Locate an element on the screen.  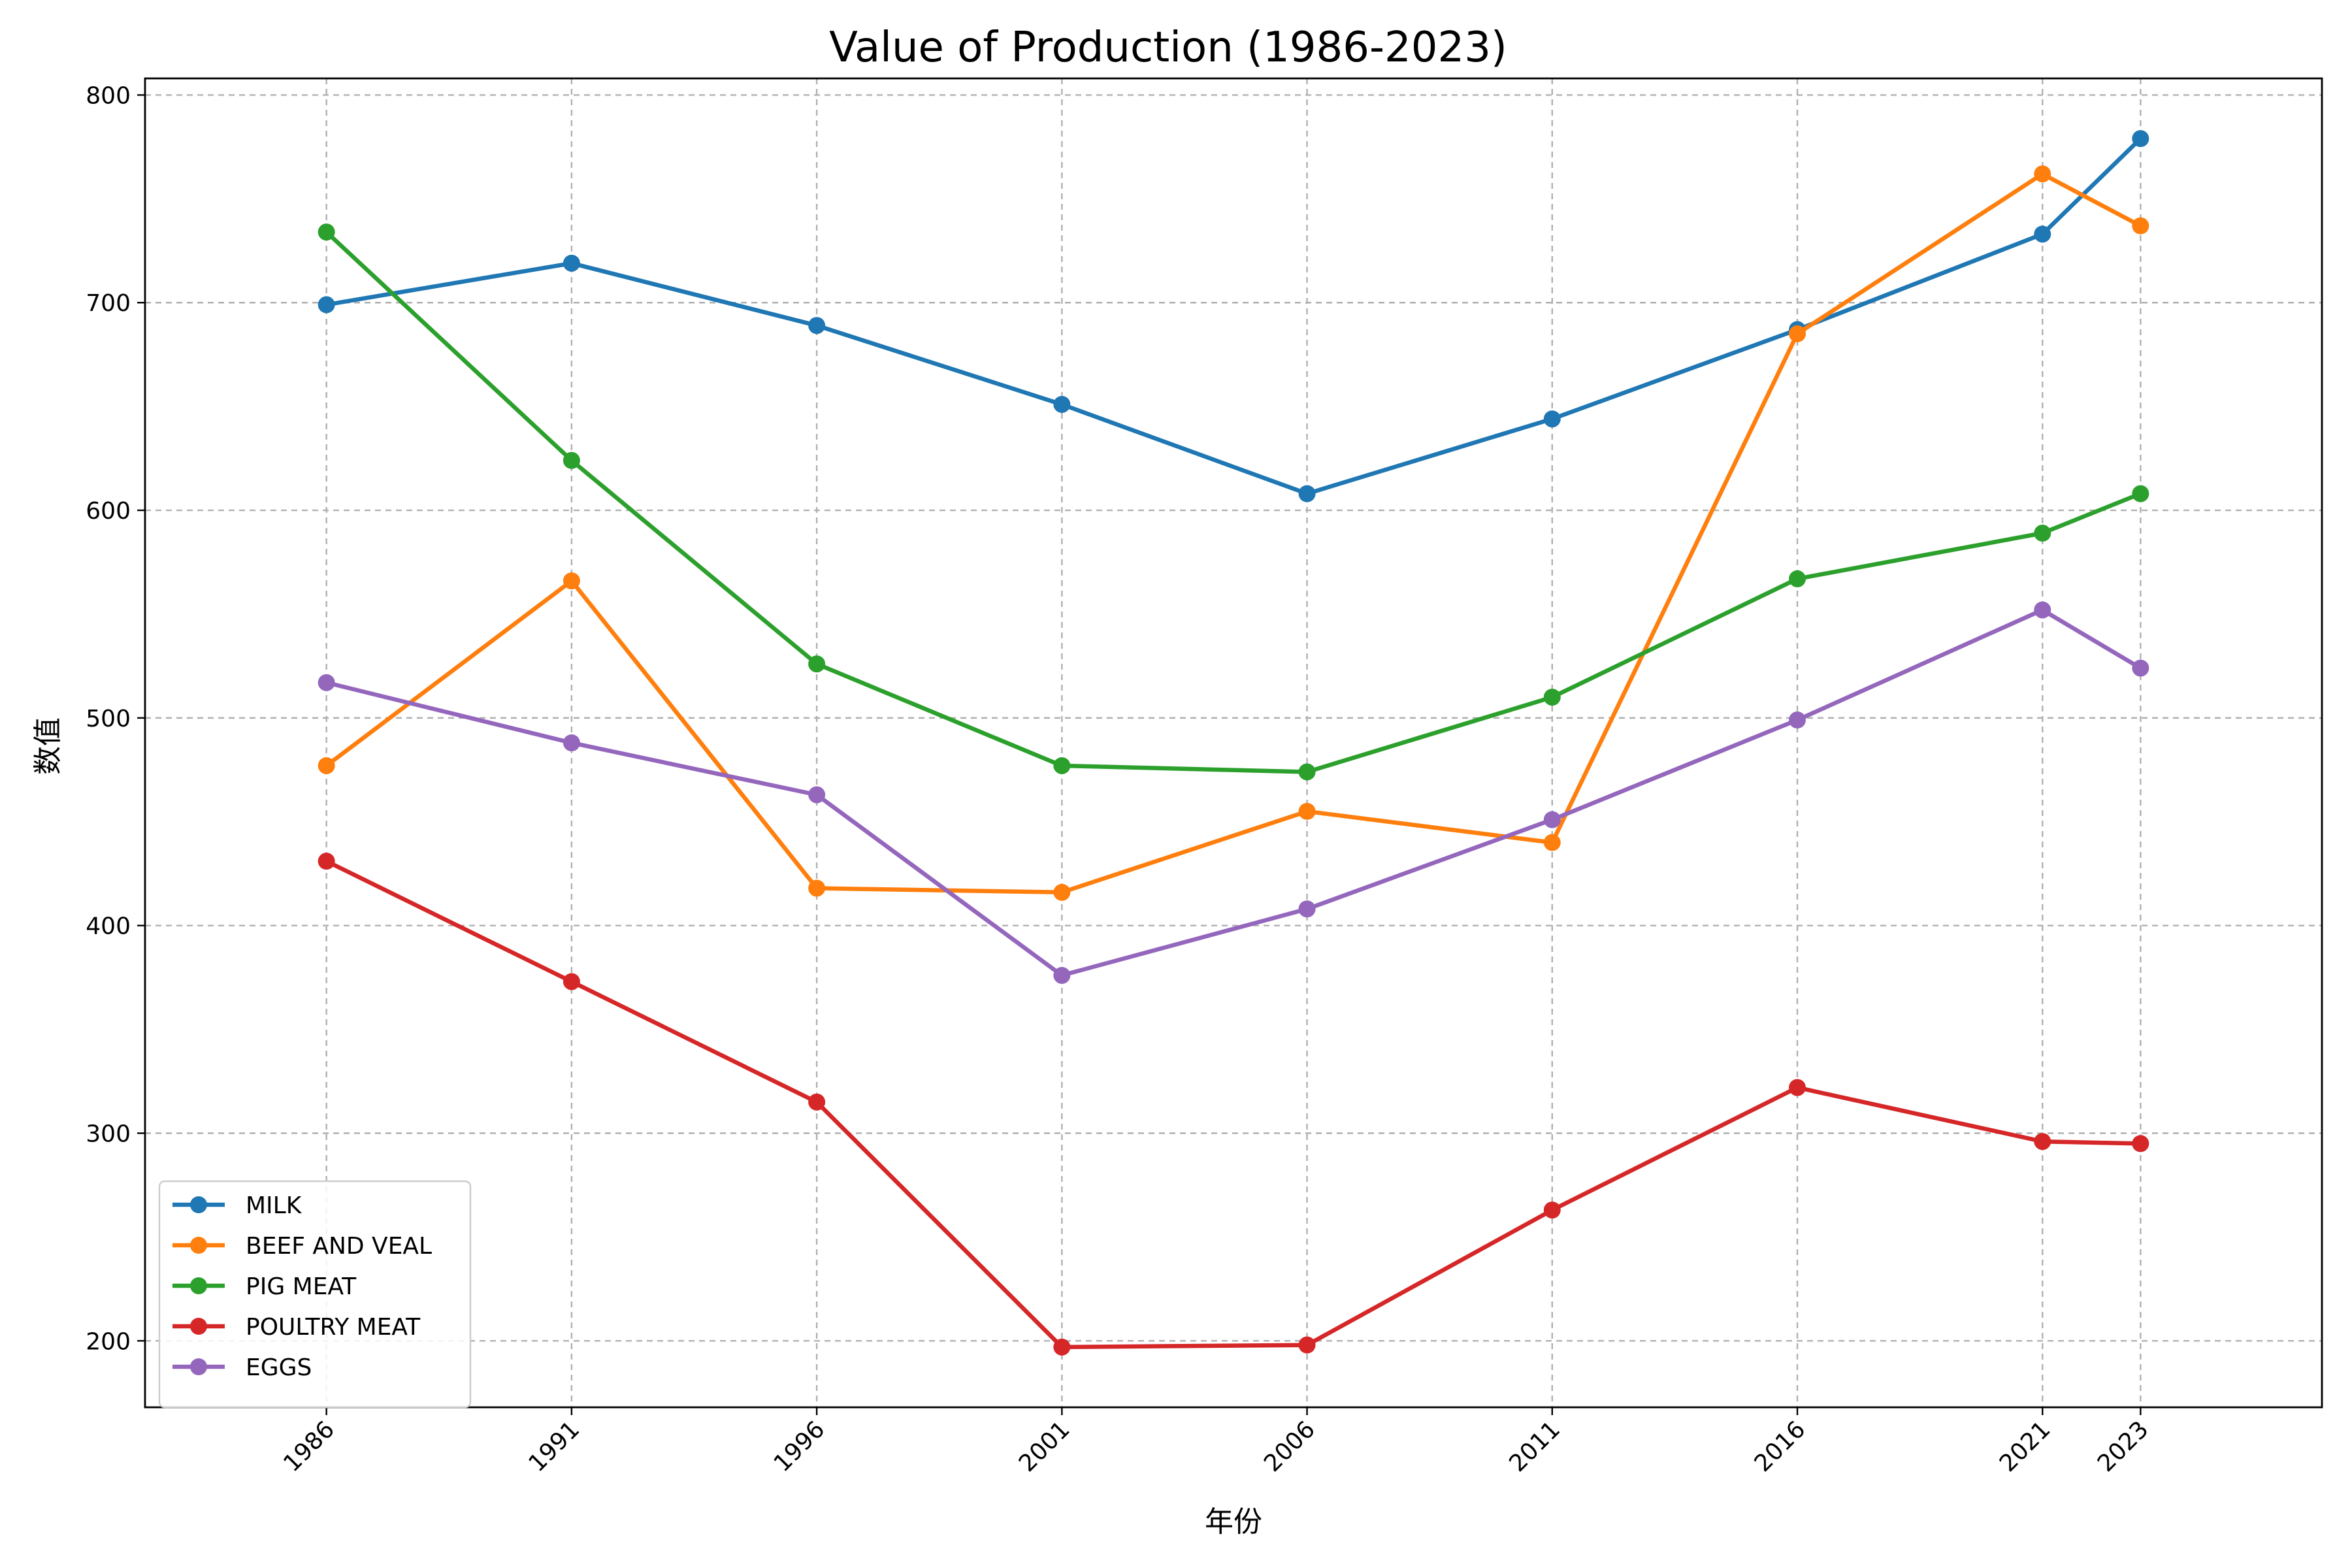
legend-item-pig-meat: PIG MEAT is located at coordinates (264, 1286).